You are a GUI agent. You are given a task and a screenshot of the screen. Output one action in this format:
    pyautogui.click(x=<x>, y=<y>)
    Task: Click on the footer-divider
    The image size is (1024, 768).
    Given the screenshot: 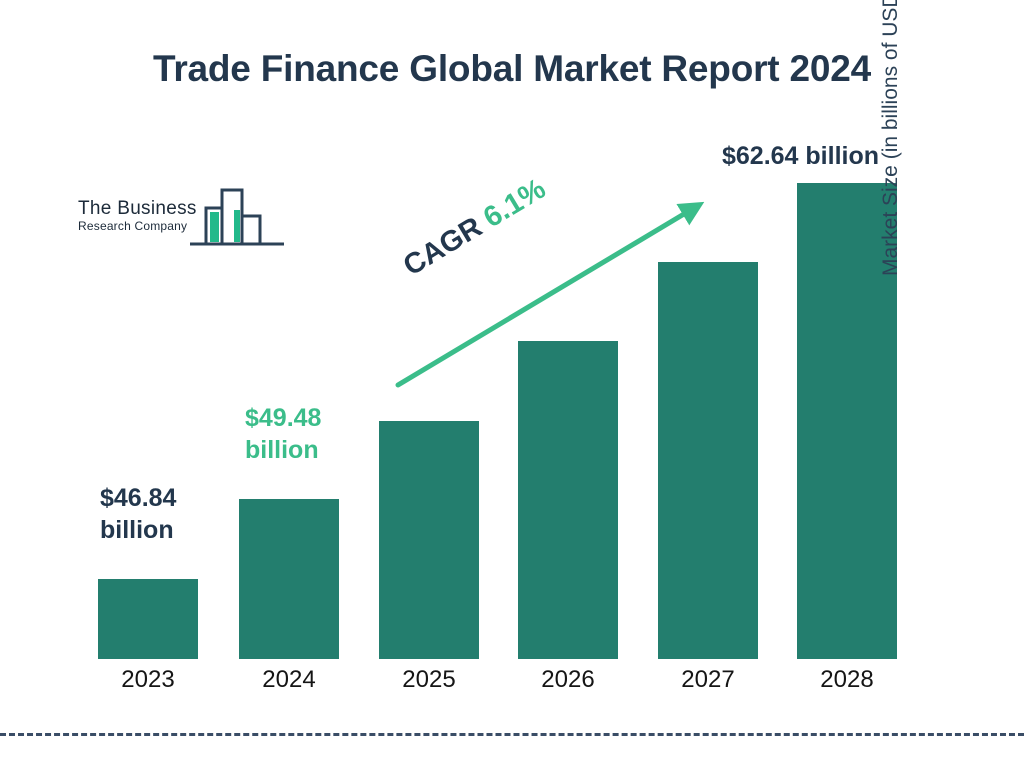 What is the action you would take?
    pyautogui.click(x=512, y=734)
    